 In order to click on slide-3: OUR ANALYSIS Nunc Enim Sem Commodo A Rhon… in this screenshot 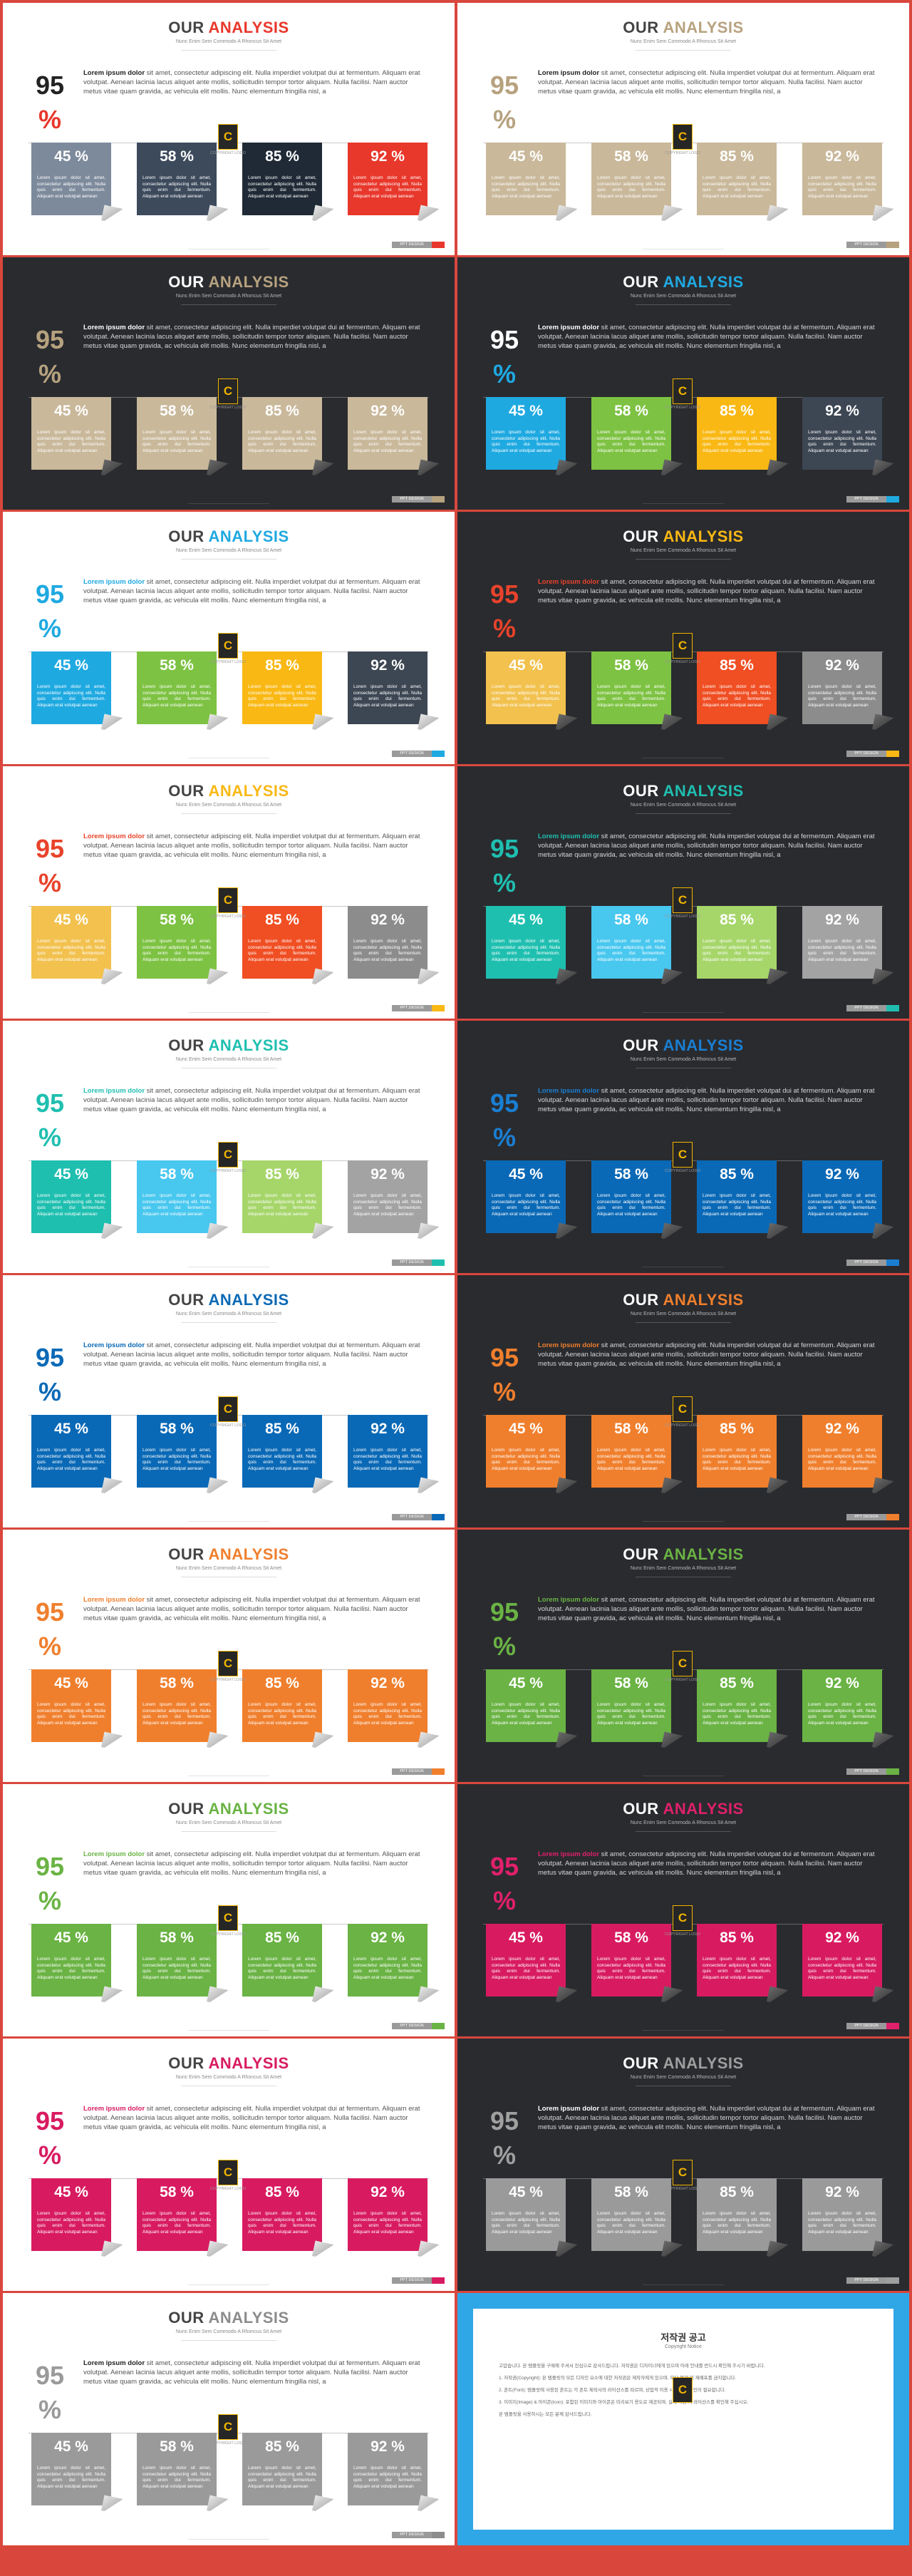, I will do `click(229, 383)`.